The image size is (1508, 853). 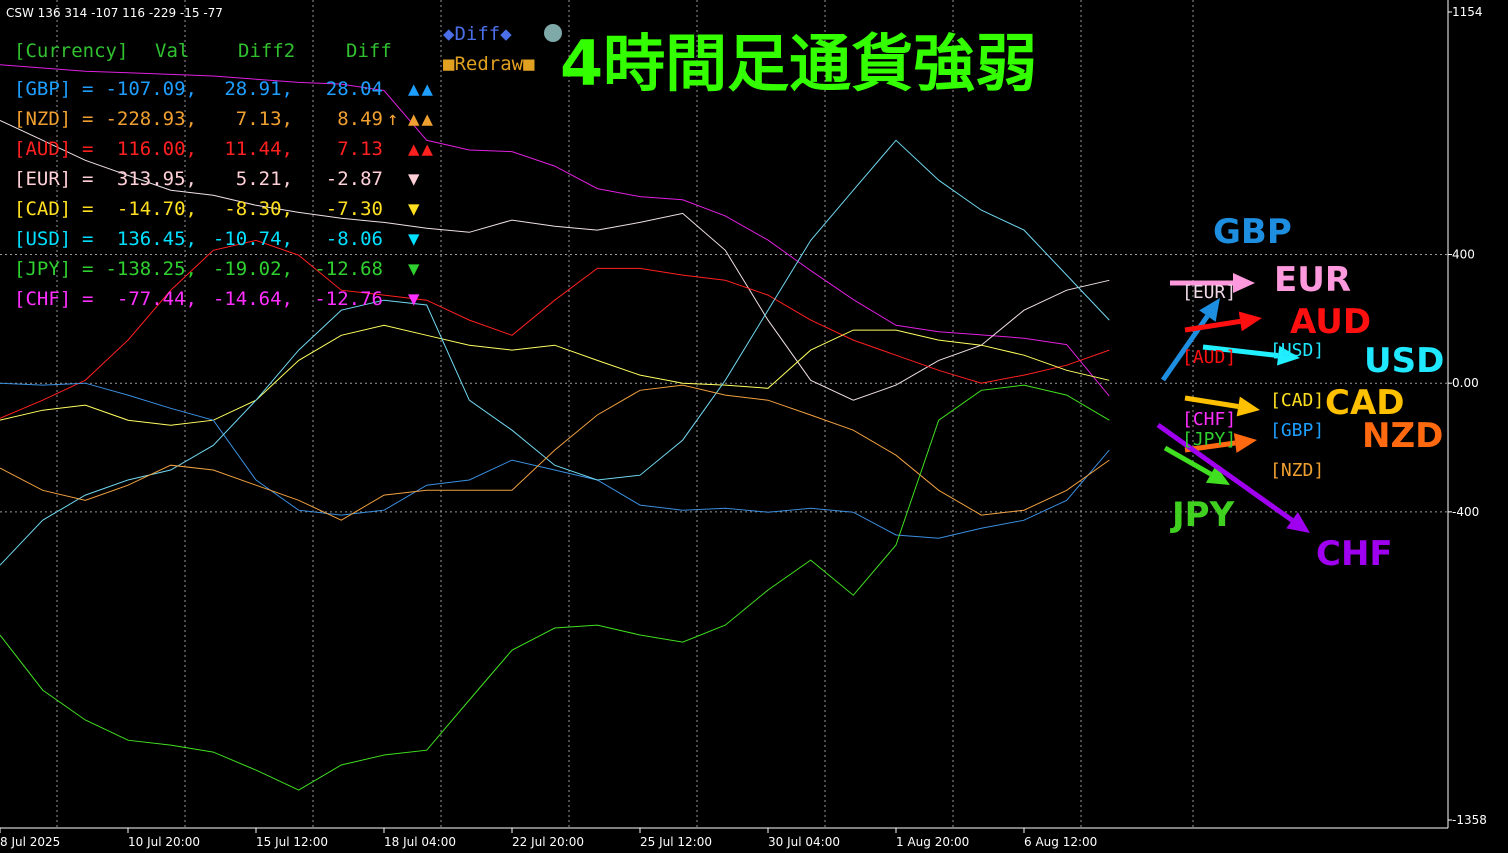 What do you see at coordinates (157, 239) in the screenshot?
I see `table-cell: 136.45,` at bounding box center [157, 239].